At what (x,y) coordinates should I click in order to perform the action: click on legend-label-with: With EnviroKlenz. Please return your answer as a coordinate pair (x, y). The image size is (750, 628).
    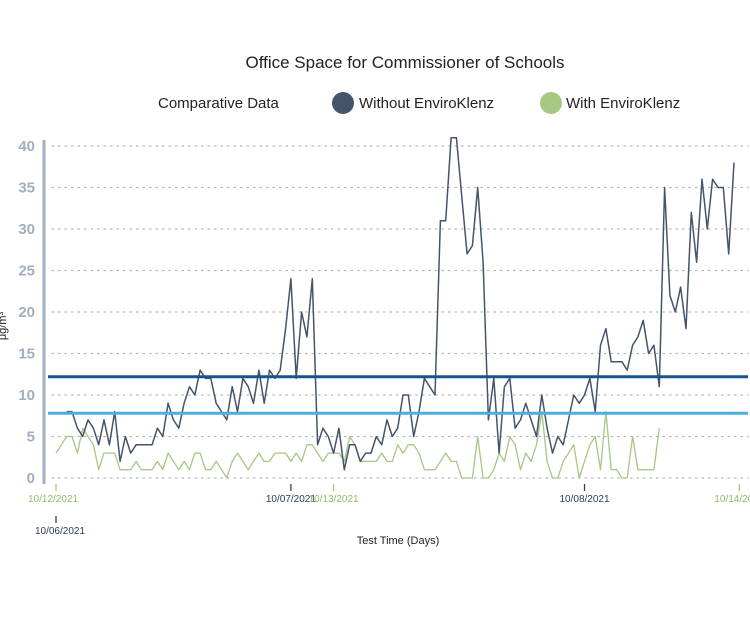
    Looking at the image, I should click on (623, 103).